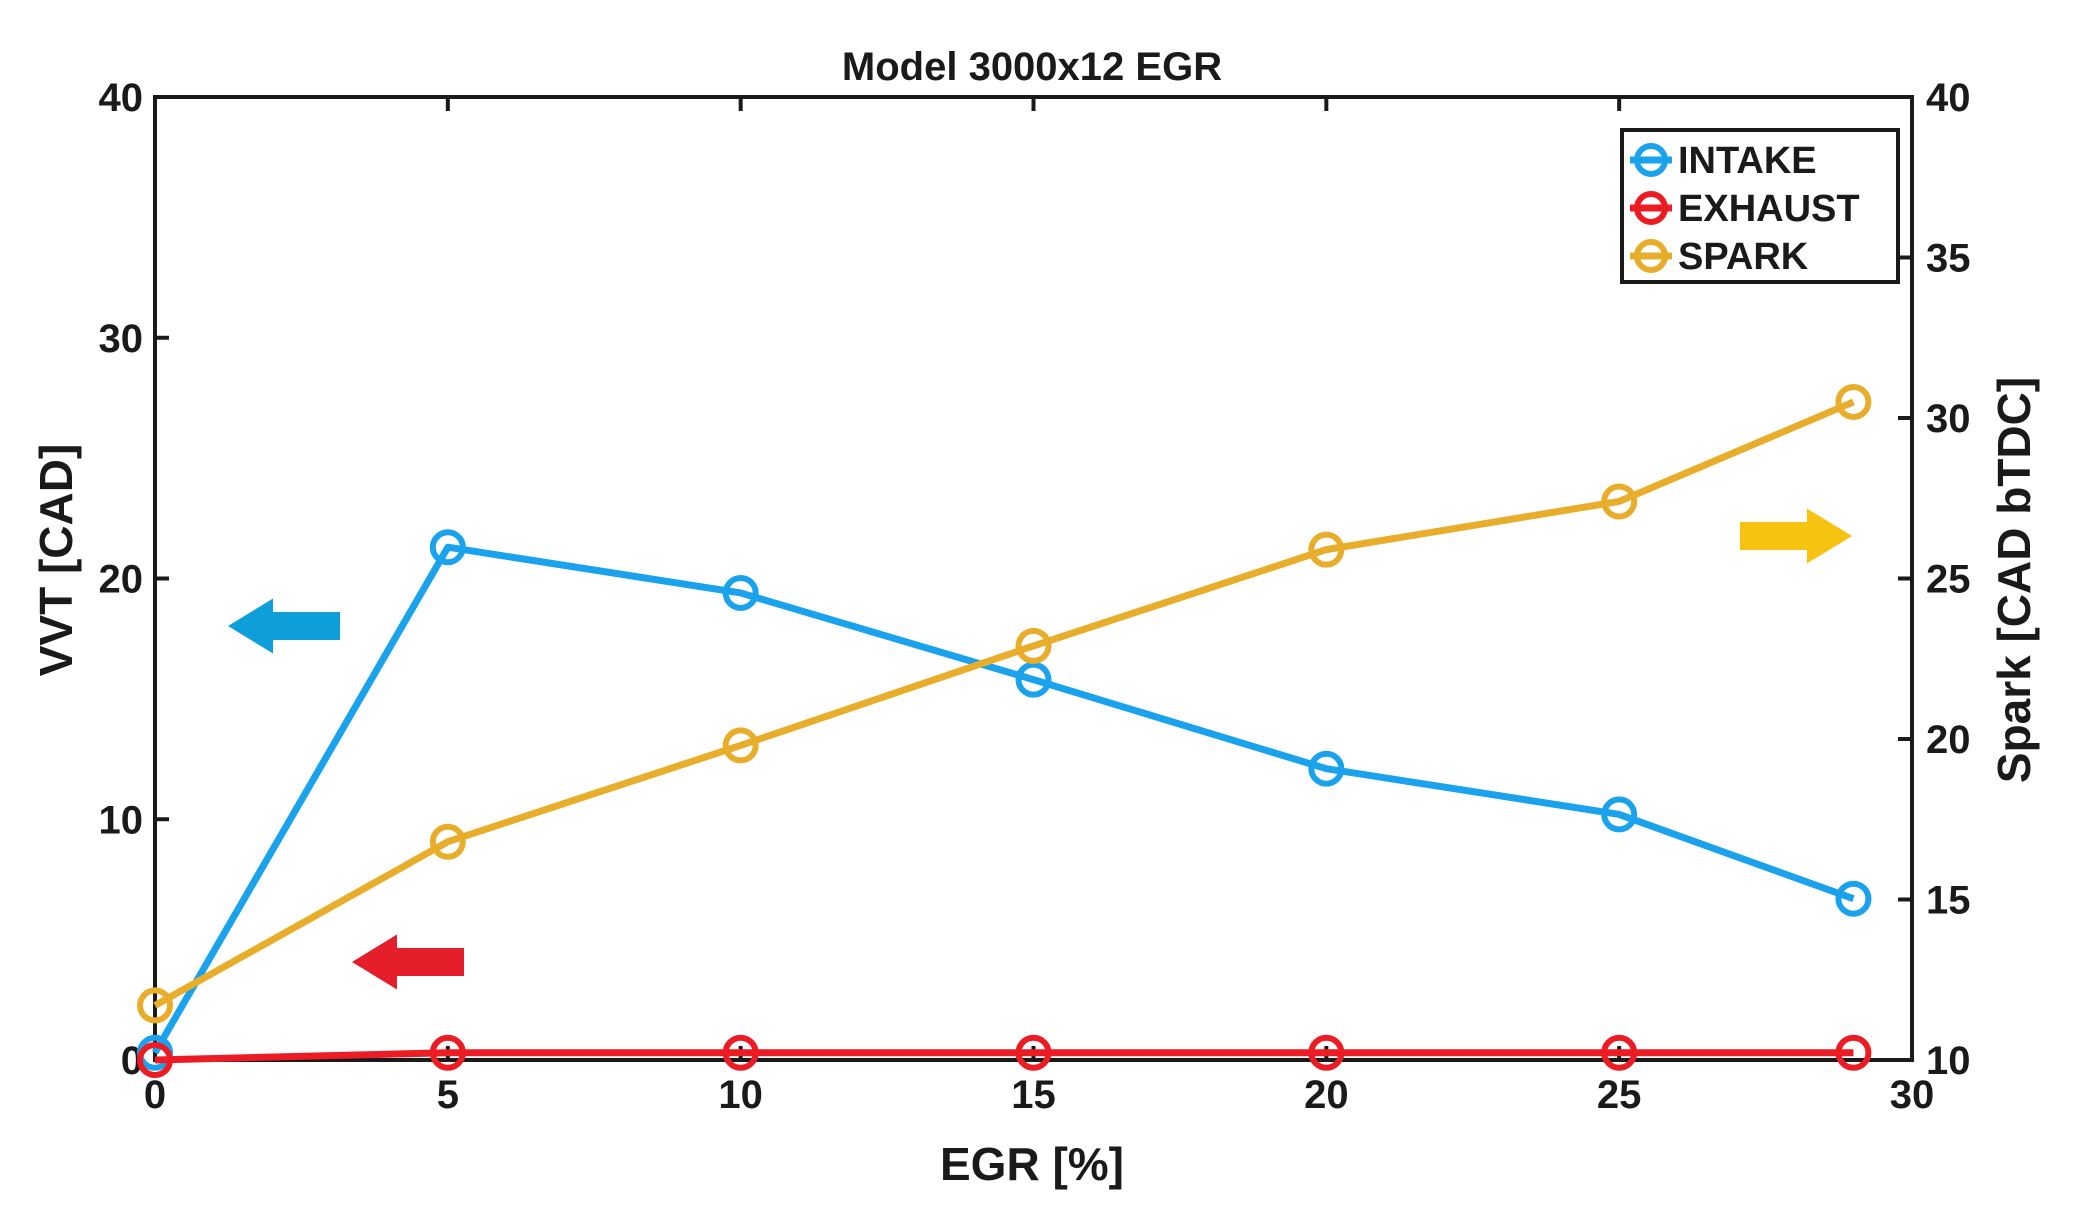 This screenshot has height=1206, width=2078. Describe the element at coordinates (1948, 98) in the screenshot. I see `y-right-tick-label: 40` at that location.